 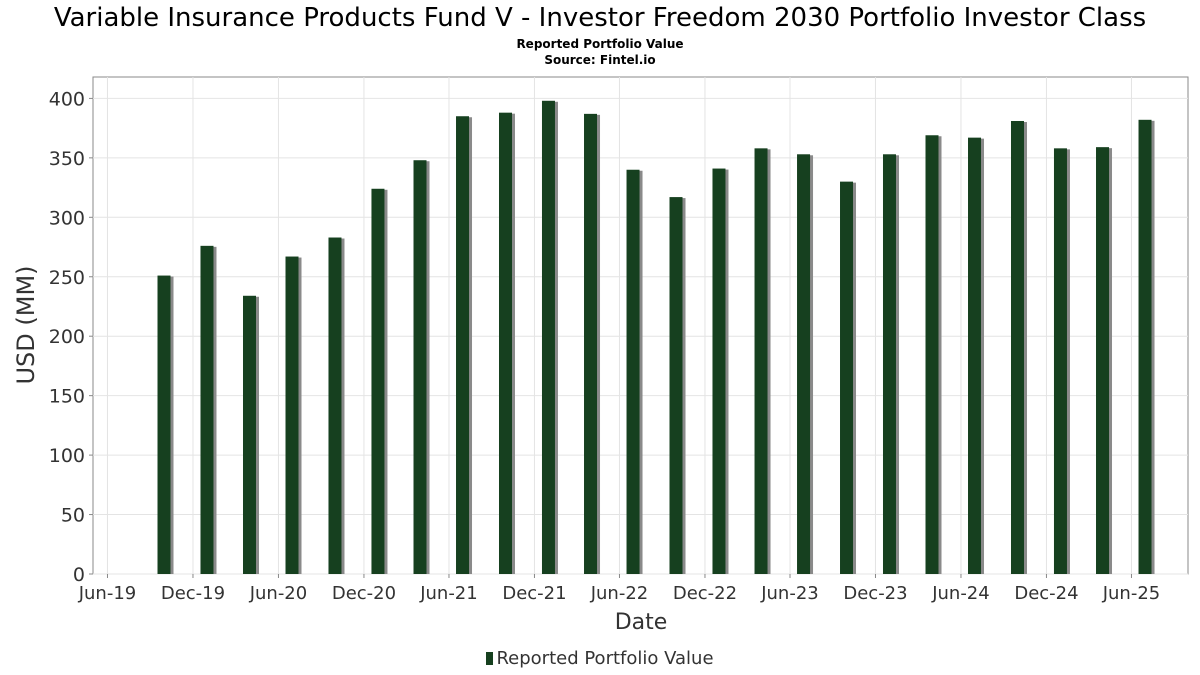 What do you see at coordinates (364, 593) in the screenshot?
I see `x-tick-label: Dec-20` at bounding box center [364, 593].